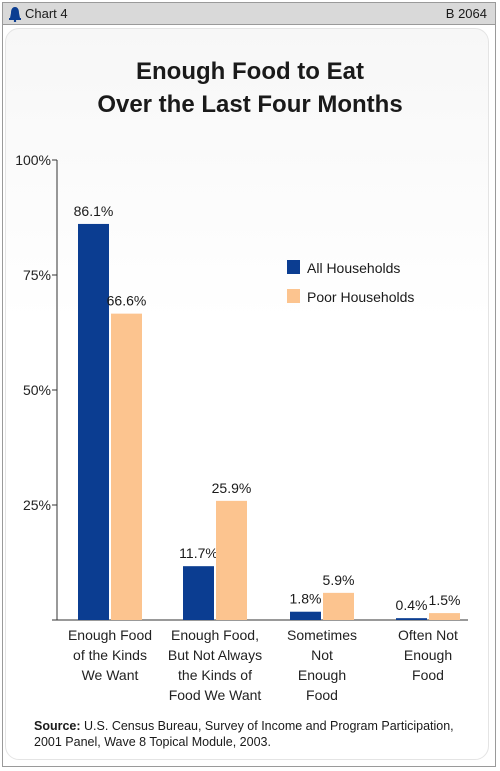 Image resolution: width=500 pixels, height=771 pixels. Describe the element at coordinates (33, 160) in the screenshot. I see `y-tick-label: 100%` at that location.